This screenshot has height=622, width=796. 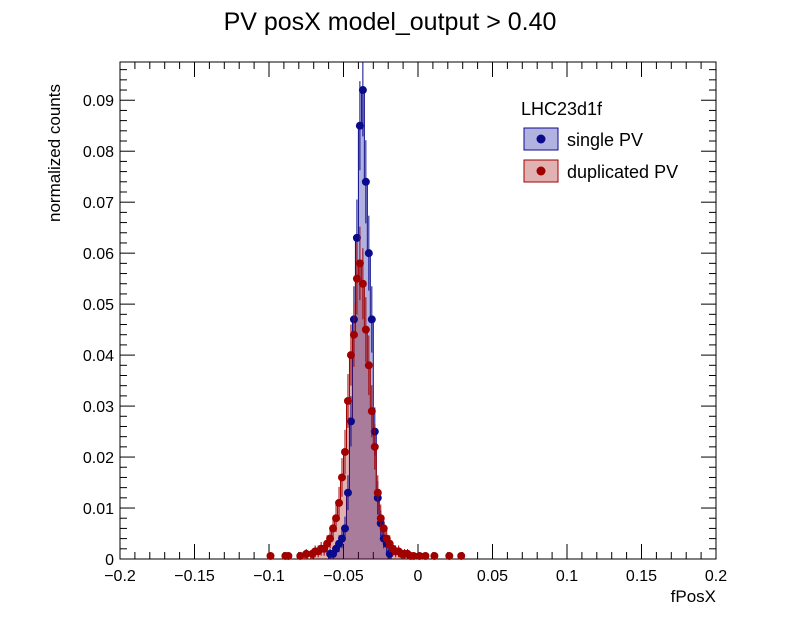 What do you see at coordinates (98, 203) in the screenshot?
I see `y-tick-label: 0.07` at bounding box center [98, 203].